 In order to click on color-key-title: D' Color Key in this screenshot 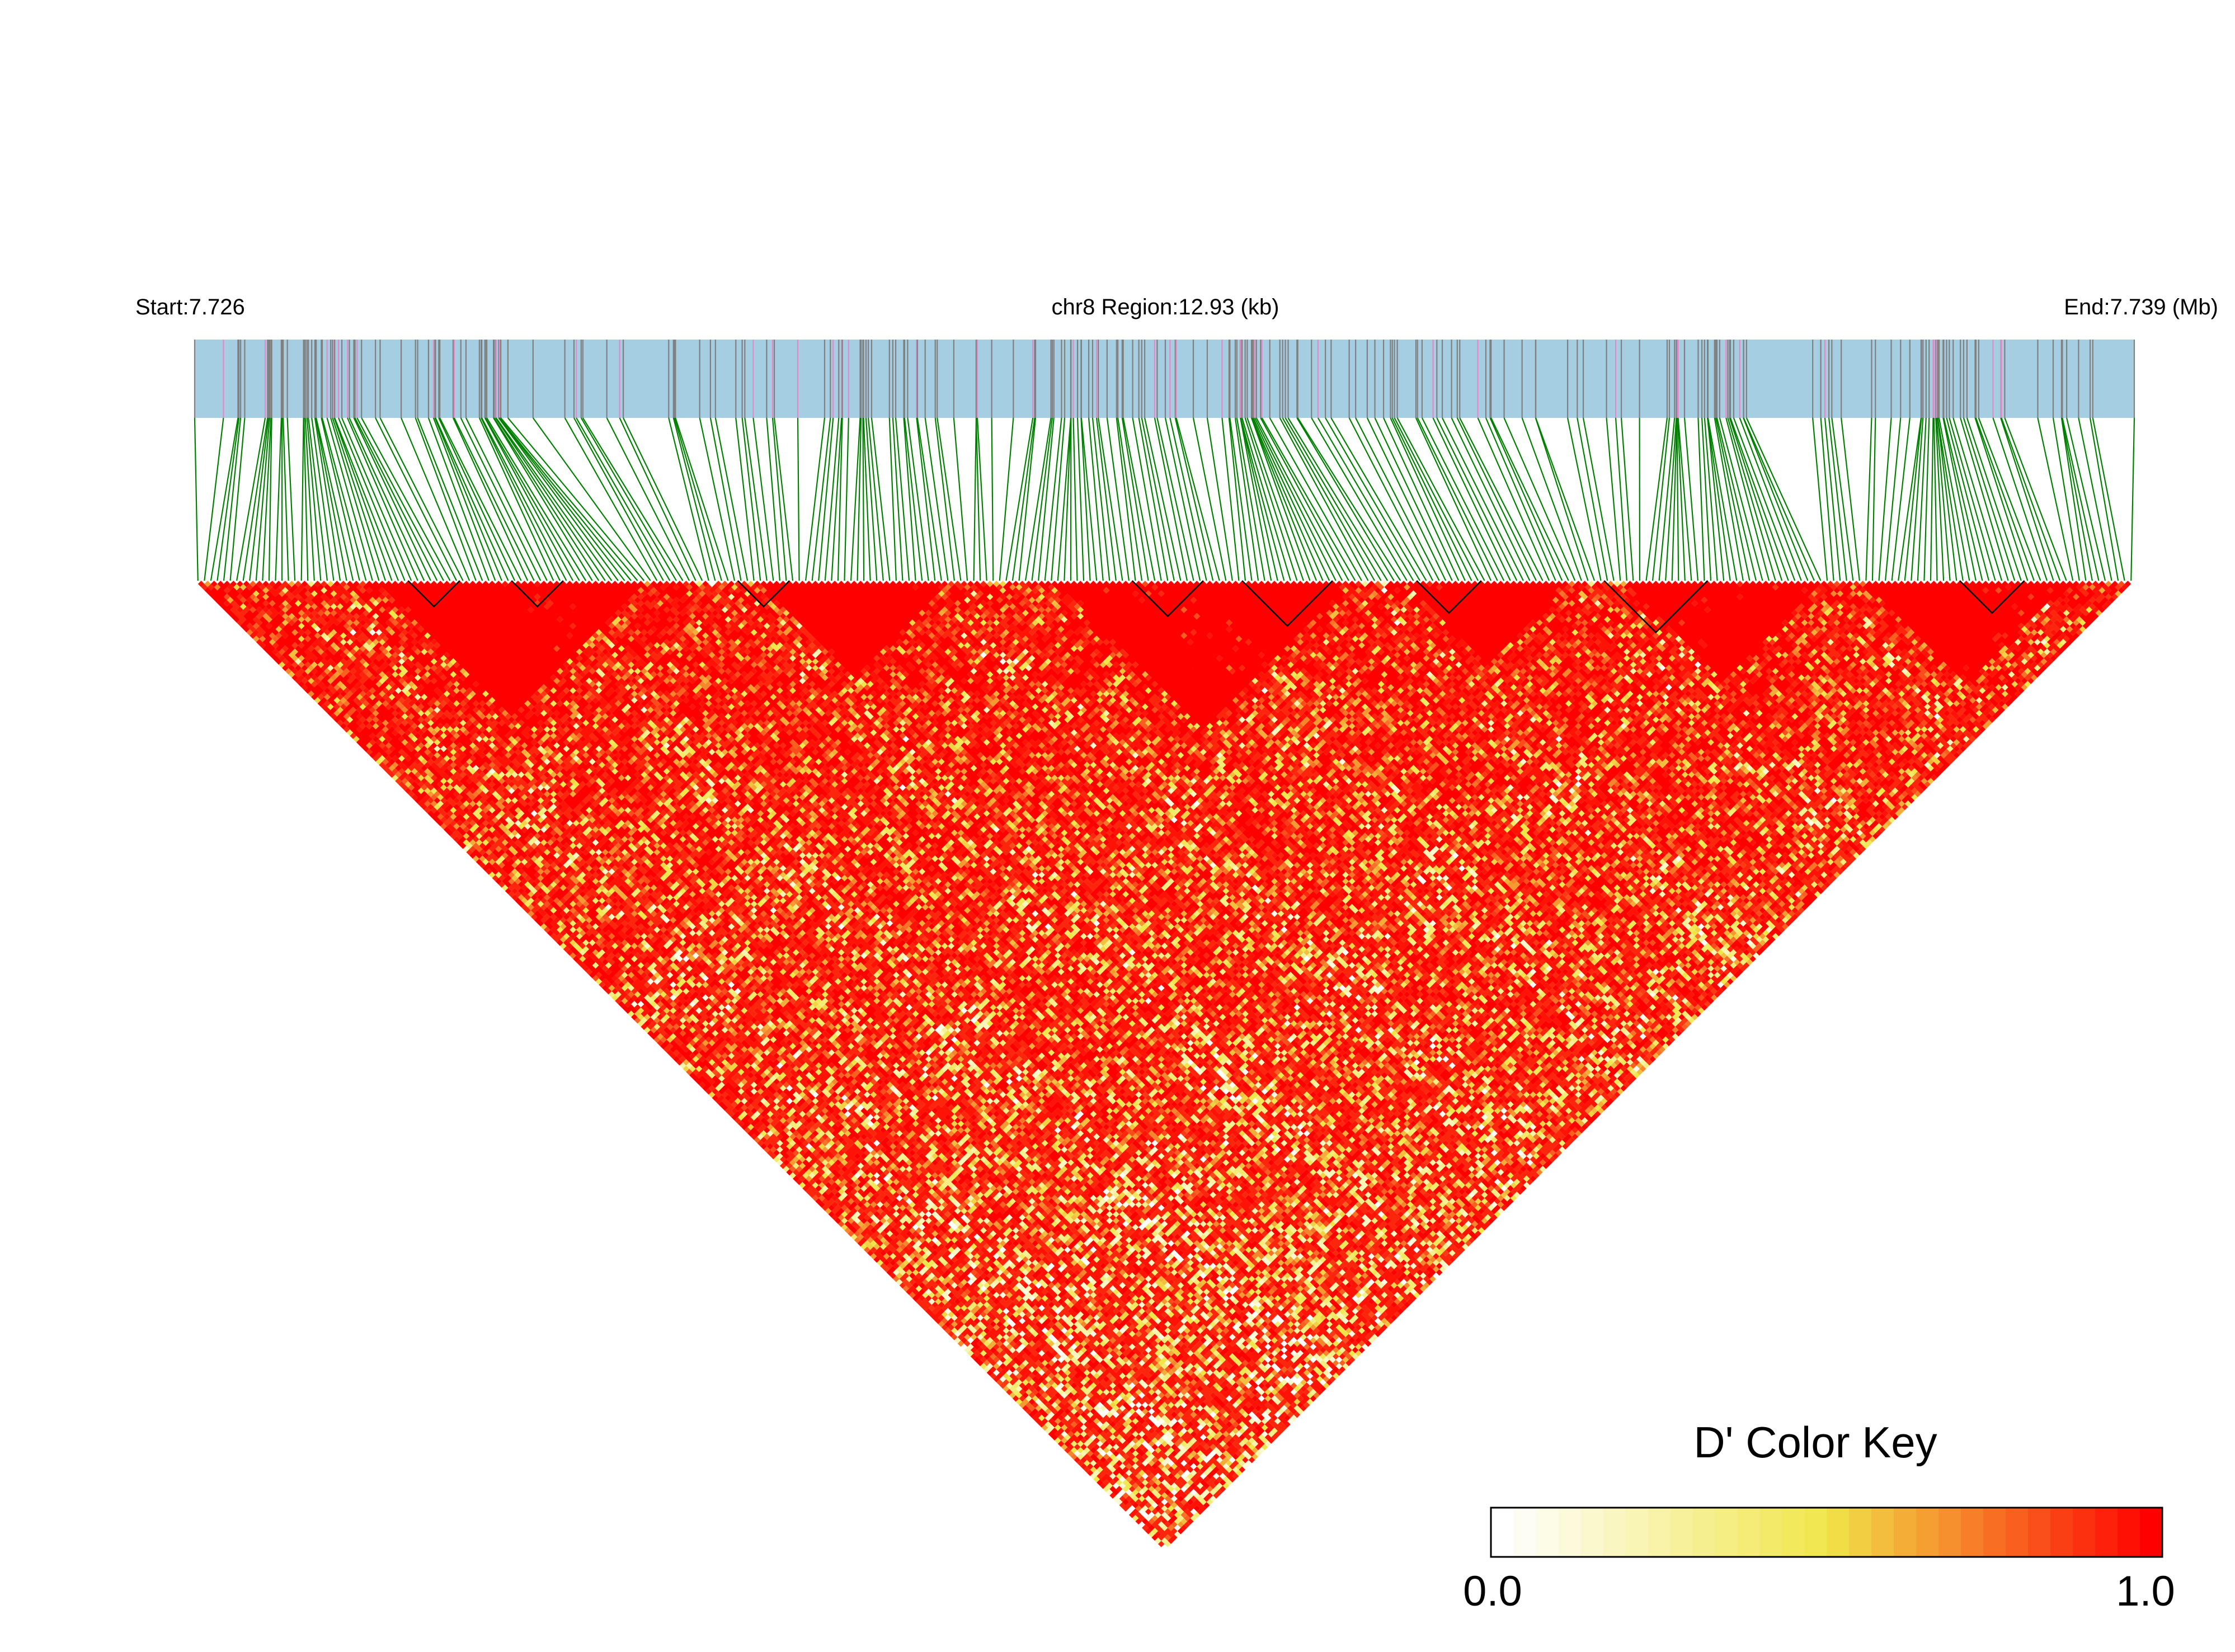, I will do `click(1815, 1443)`.